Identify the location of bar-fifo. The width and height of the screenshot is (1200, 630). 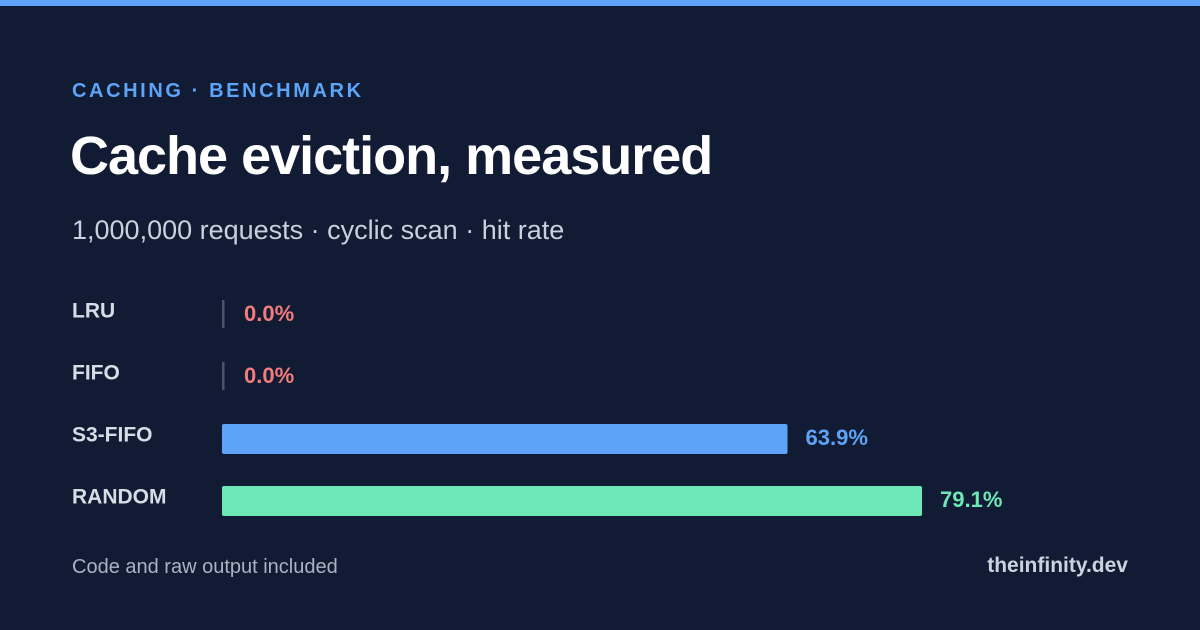
(223, 376).